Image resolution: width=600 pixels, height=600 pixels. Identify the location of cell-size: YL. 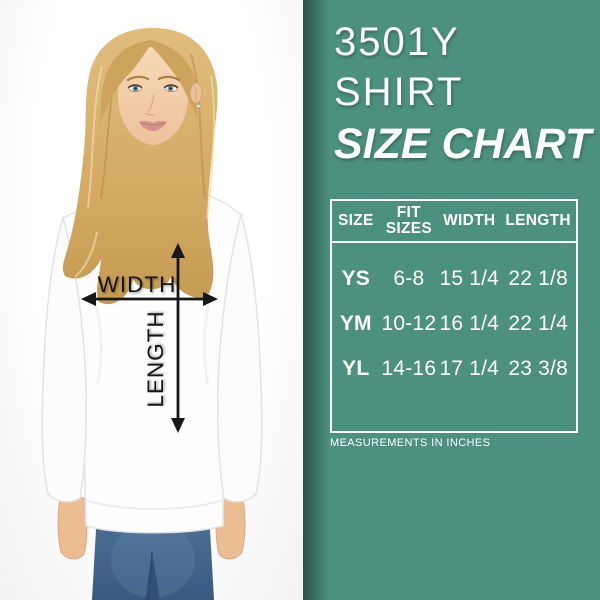
(356, 368).